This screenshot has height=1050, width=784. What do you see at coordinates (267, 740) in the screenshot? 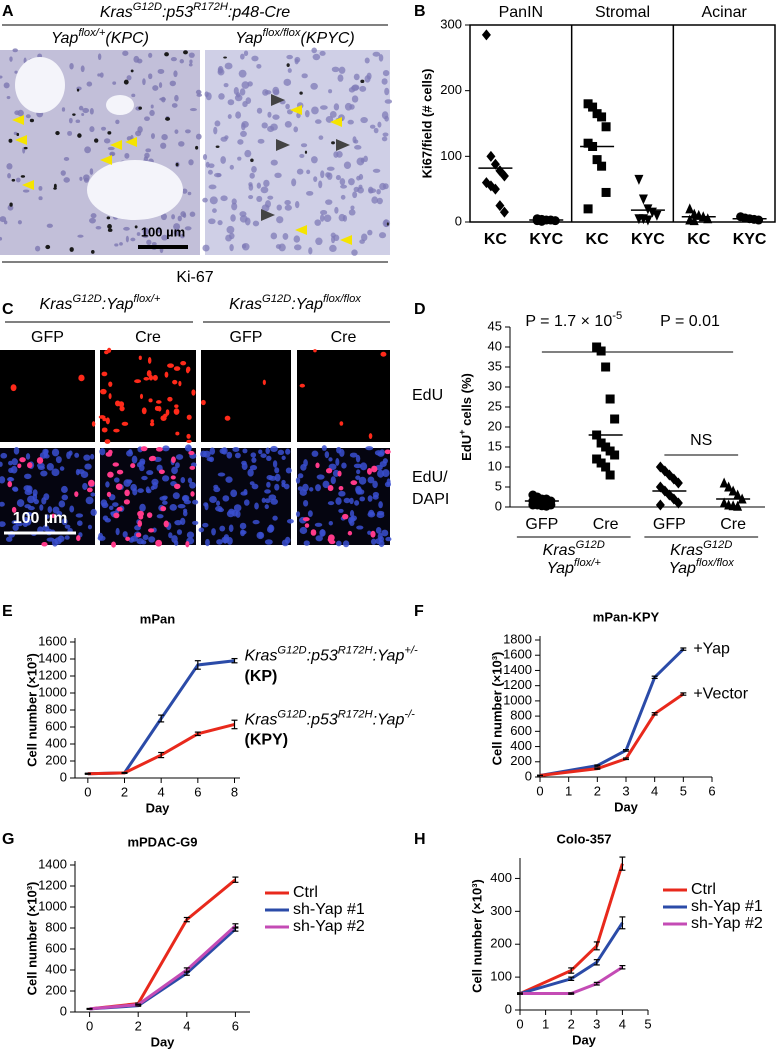
I see `legend-abbr: (KPY)` at bounding box center [267, 740].